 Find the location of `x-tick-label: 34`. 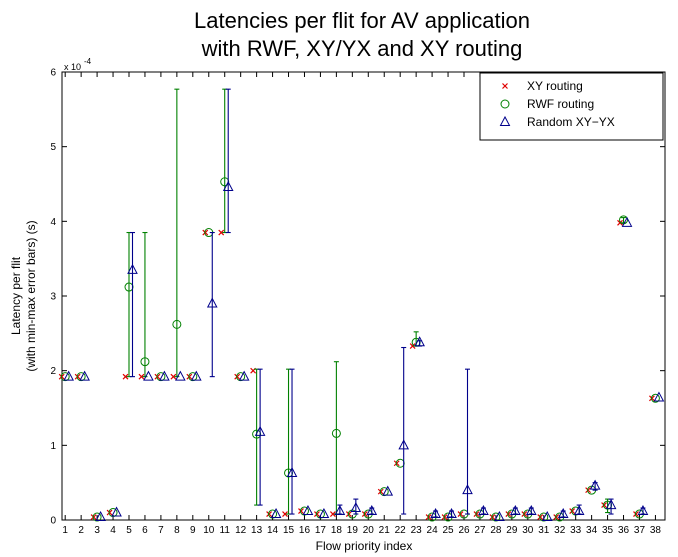

x-tick-label: 34 is located at coordinates (592, 530).